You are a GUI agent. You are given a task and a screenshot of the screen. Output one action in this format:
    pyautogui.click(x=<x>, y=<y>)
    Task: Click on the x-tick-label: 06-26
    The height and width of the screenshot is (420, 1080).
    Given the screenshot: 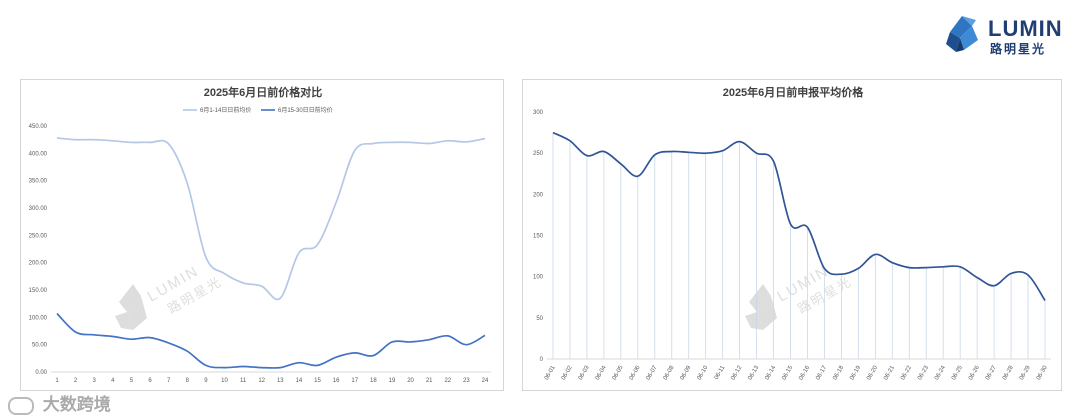 What is the action you would take?
    pyautogui.click(x=974, y=372)
    